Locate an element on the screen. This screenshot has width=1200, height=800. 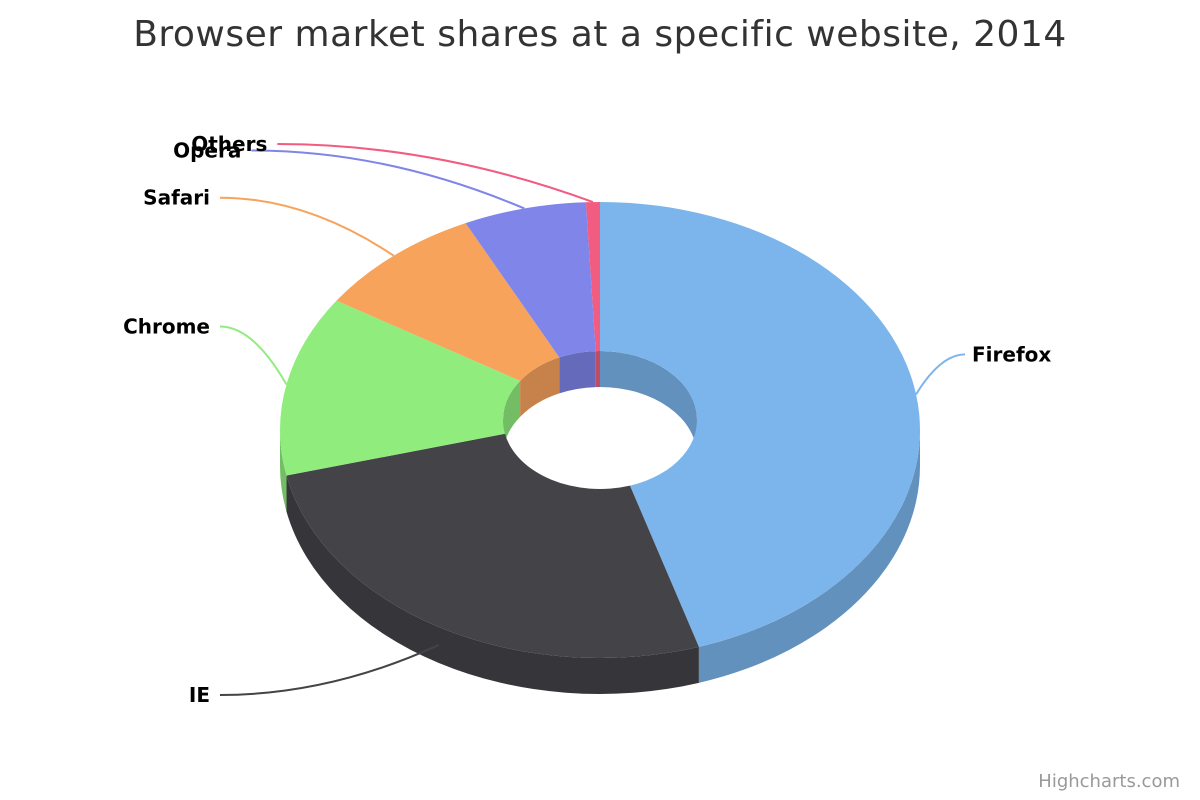
slice-chrome is located at coordinates (400, 388).